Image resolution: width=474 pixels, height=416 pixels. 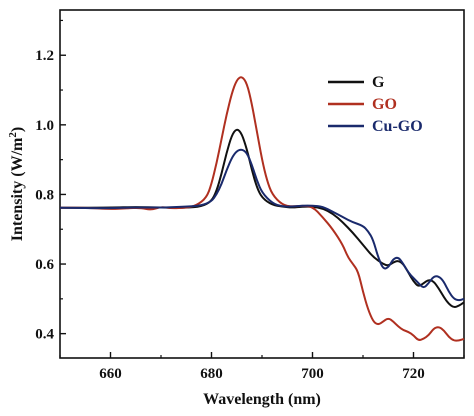 I want to click on legend-label: G, so click(x=378, y=82).